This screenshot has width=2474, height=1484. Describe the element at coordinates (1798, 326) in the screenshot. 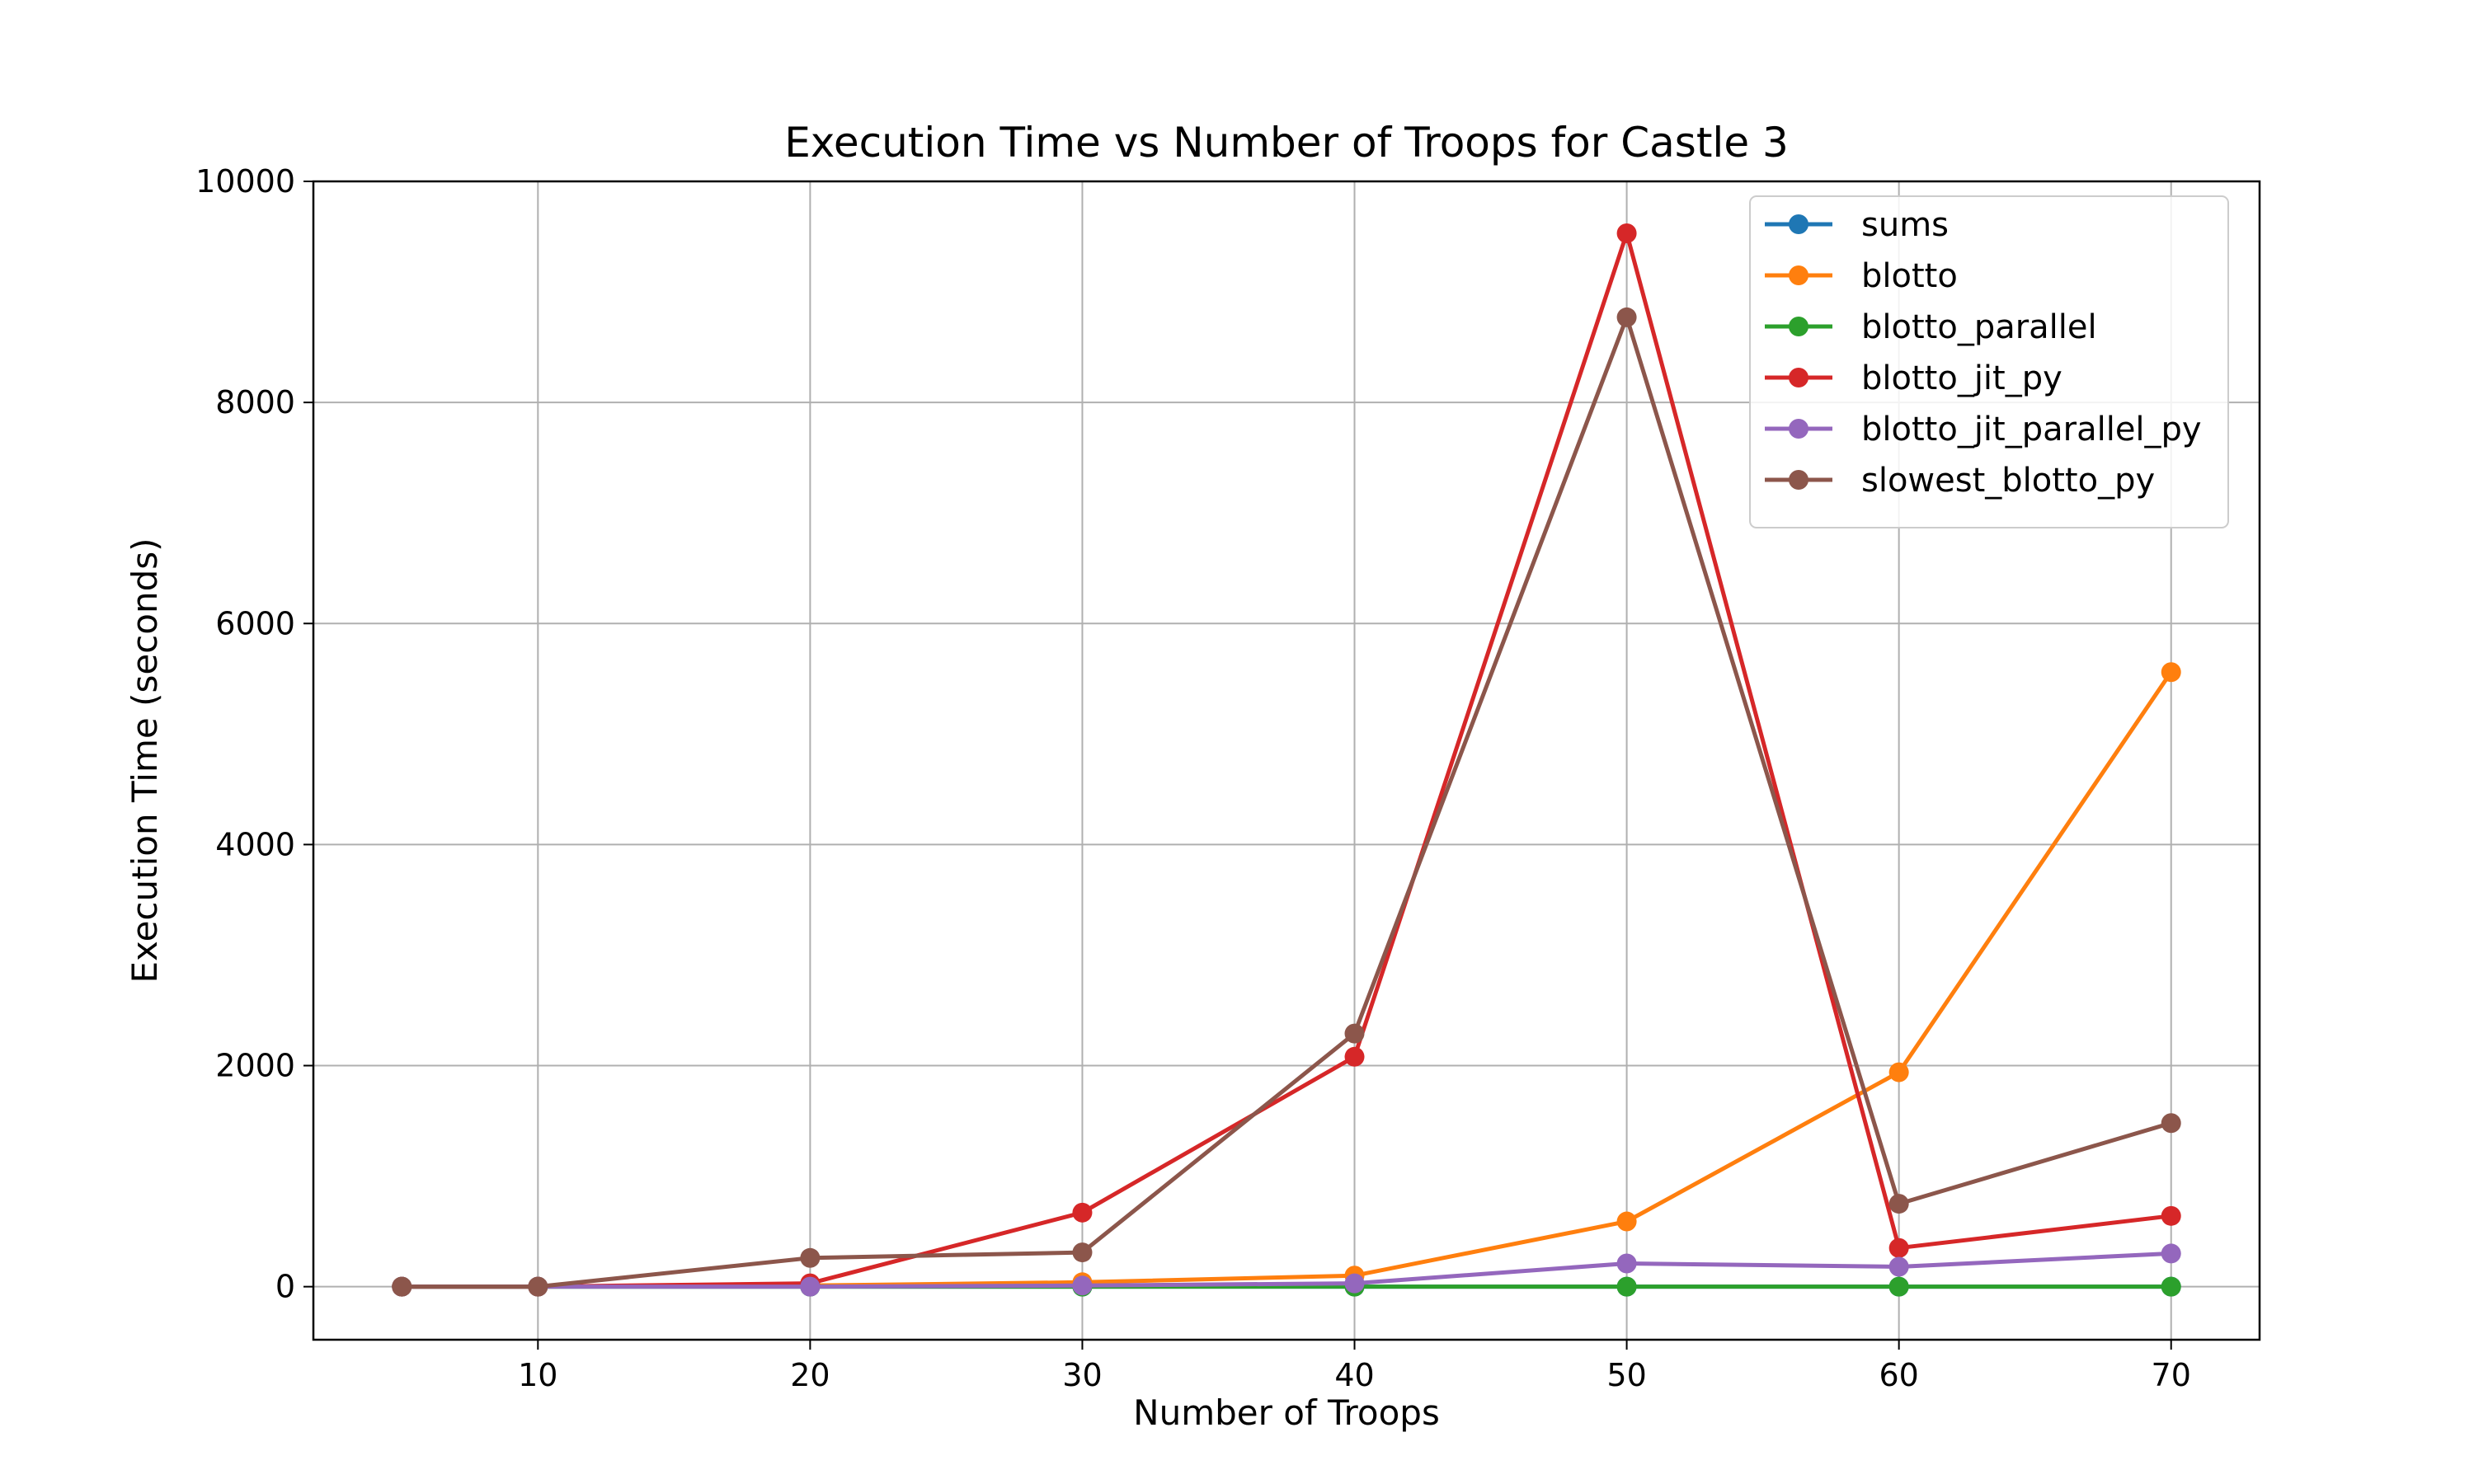

I see `legend-marker-blotto_parallel` at that location.